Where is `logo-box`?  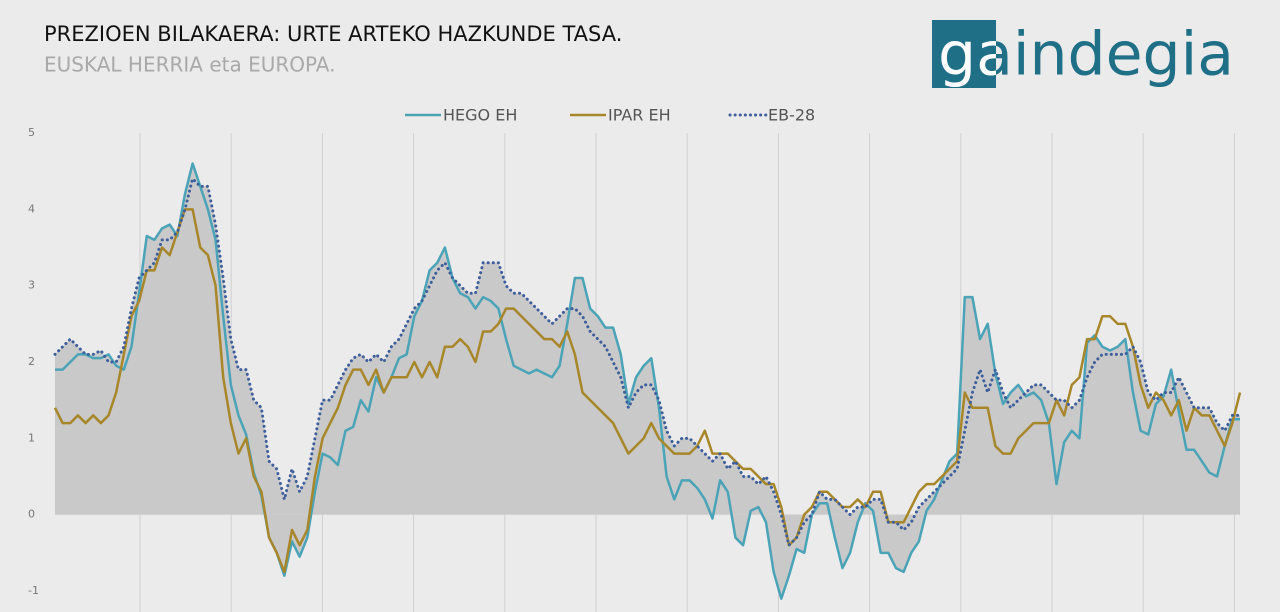
logo-box is located at coordinates (964, 54).